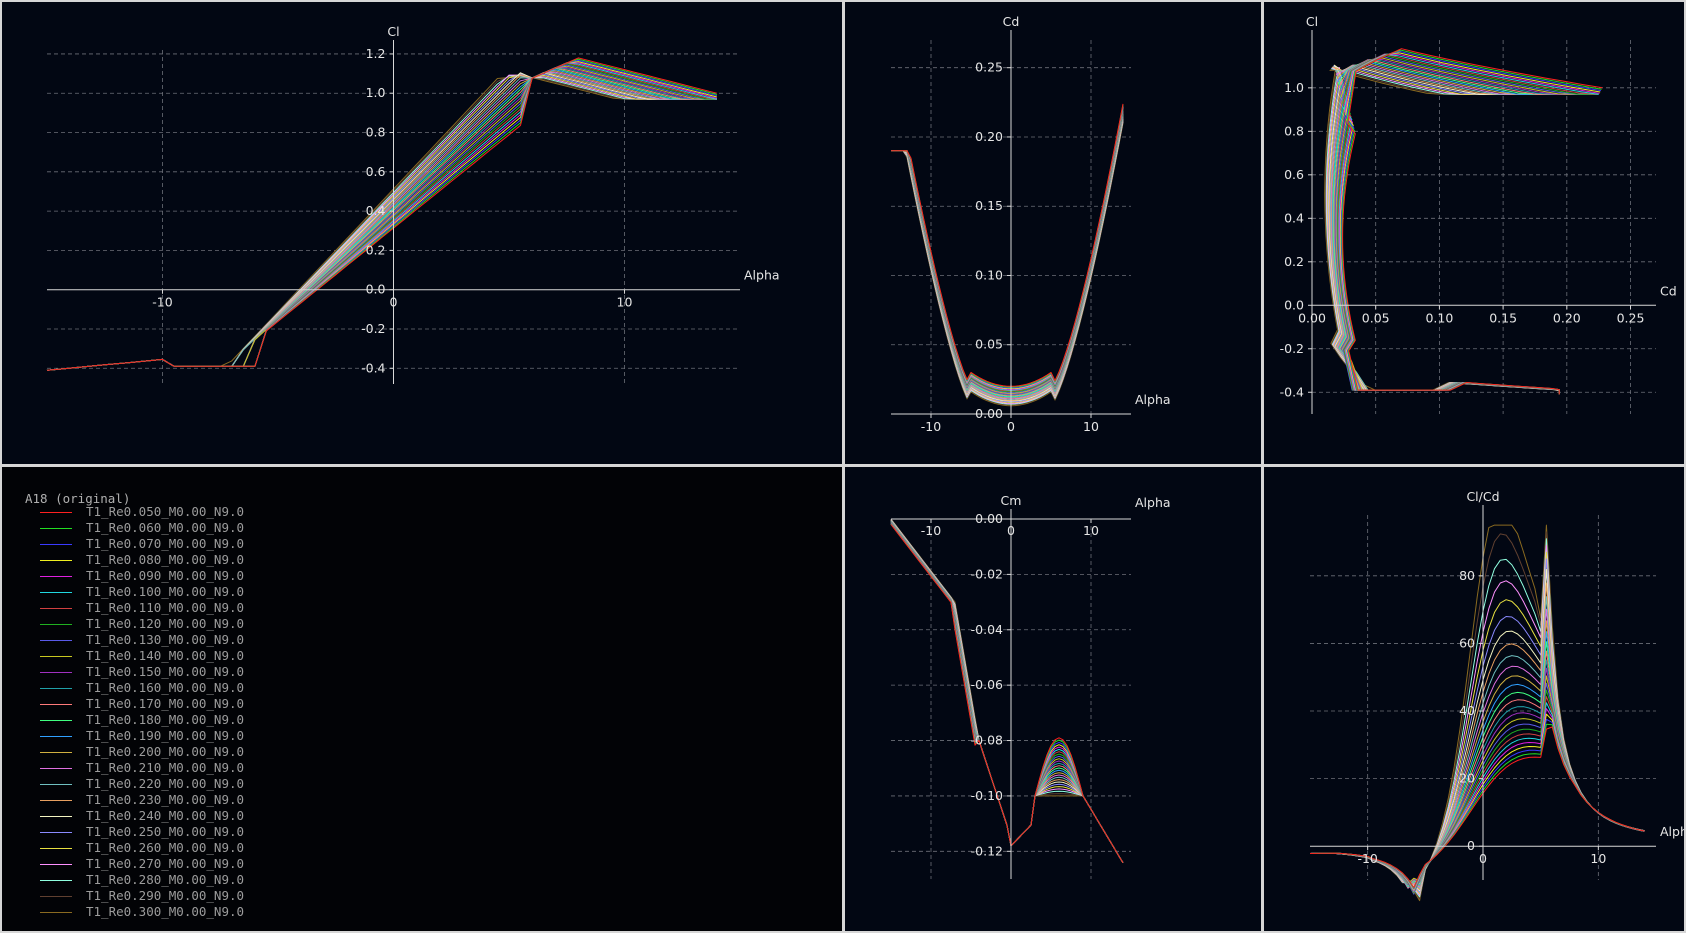 Image resolution: width=1686 pixels, height=933 pixels. What do you see at coordinates (1011, 21) in the screenshot?
I see `y-axis-label: Cd` at bounding box center [1011, 21].